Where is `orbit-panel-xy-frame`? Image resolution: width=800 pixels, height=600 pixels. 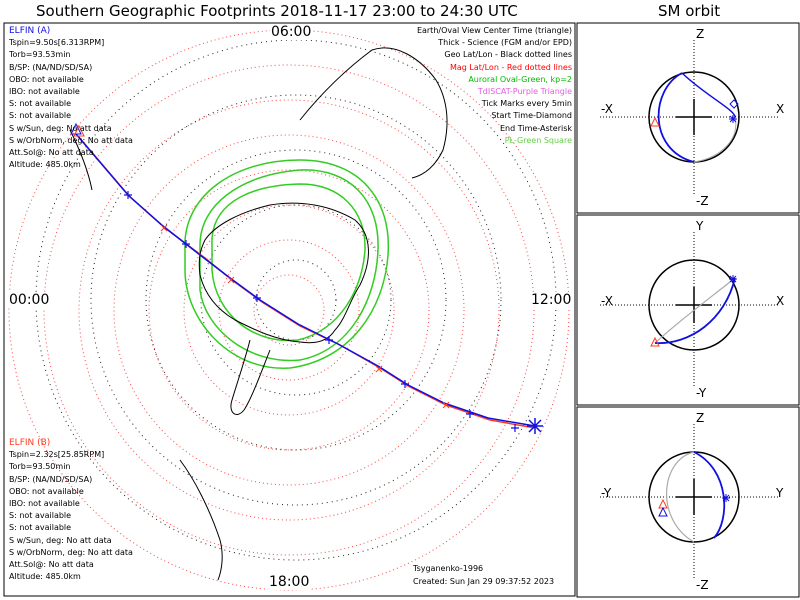 orbit-panel-xy-frame is located at coordinates (688, 310).